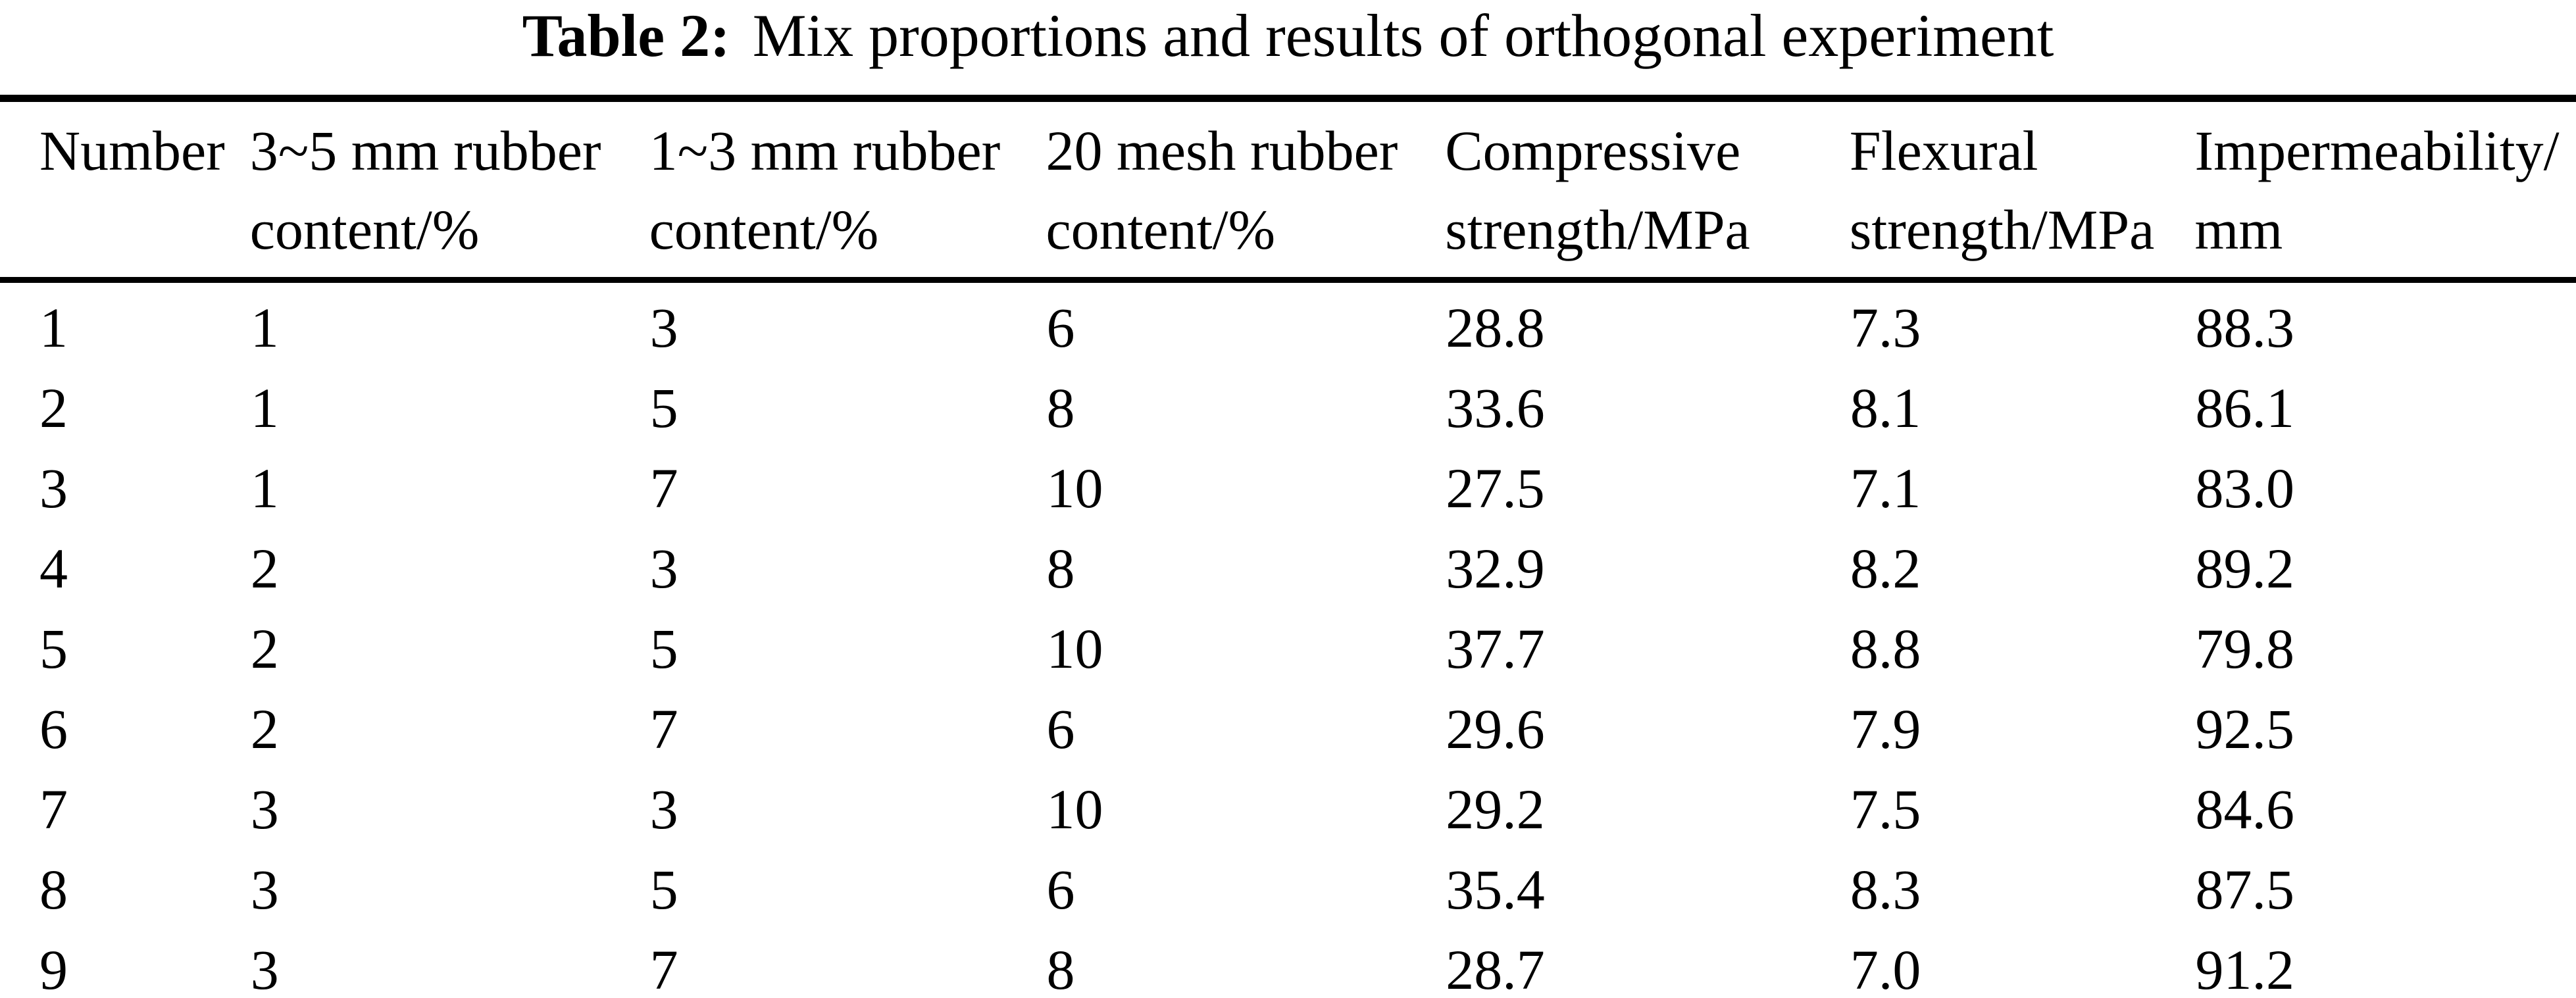 Image resolution: width=2576 pixels, height=998 pixels. What do you see at coordinates (1885, 809) in the screenshot?
I see `cell-flexural-strength: 7.5` at bounding box center [1885, 809].